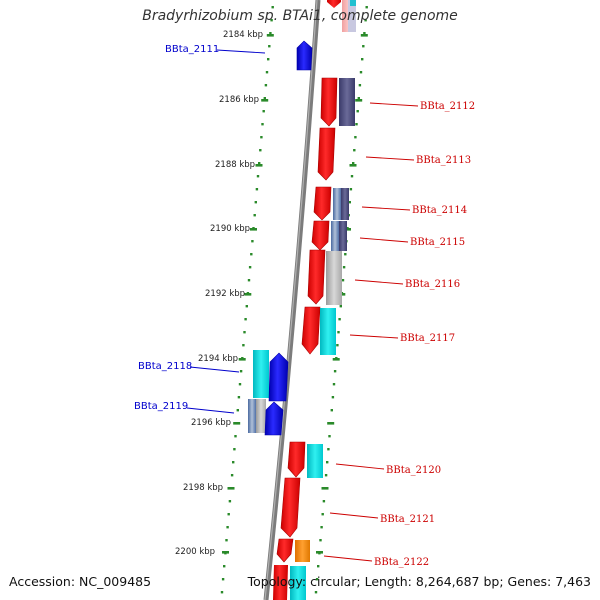 The image size is (600, 600). I want to click on gene-label-bbta-2114: BBta_2114, so click(439, 210).